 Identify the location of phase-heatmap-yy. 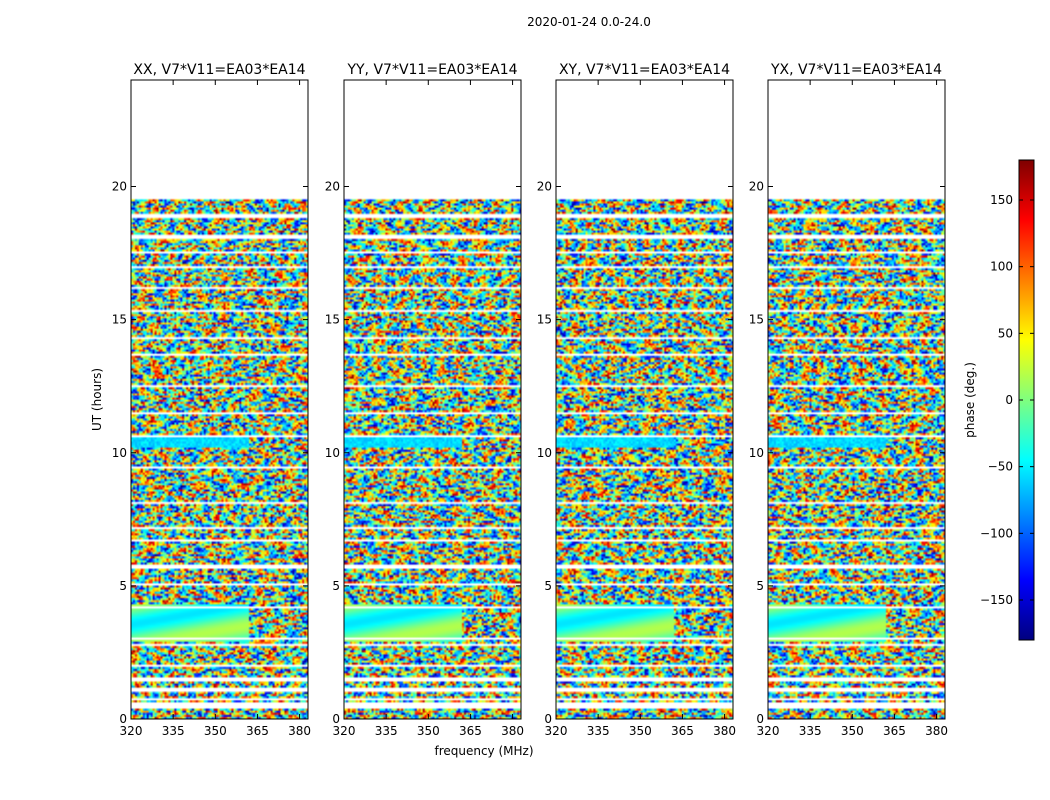
(432, 458).